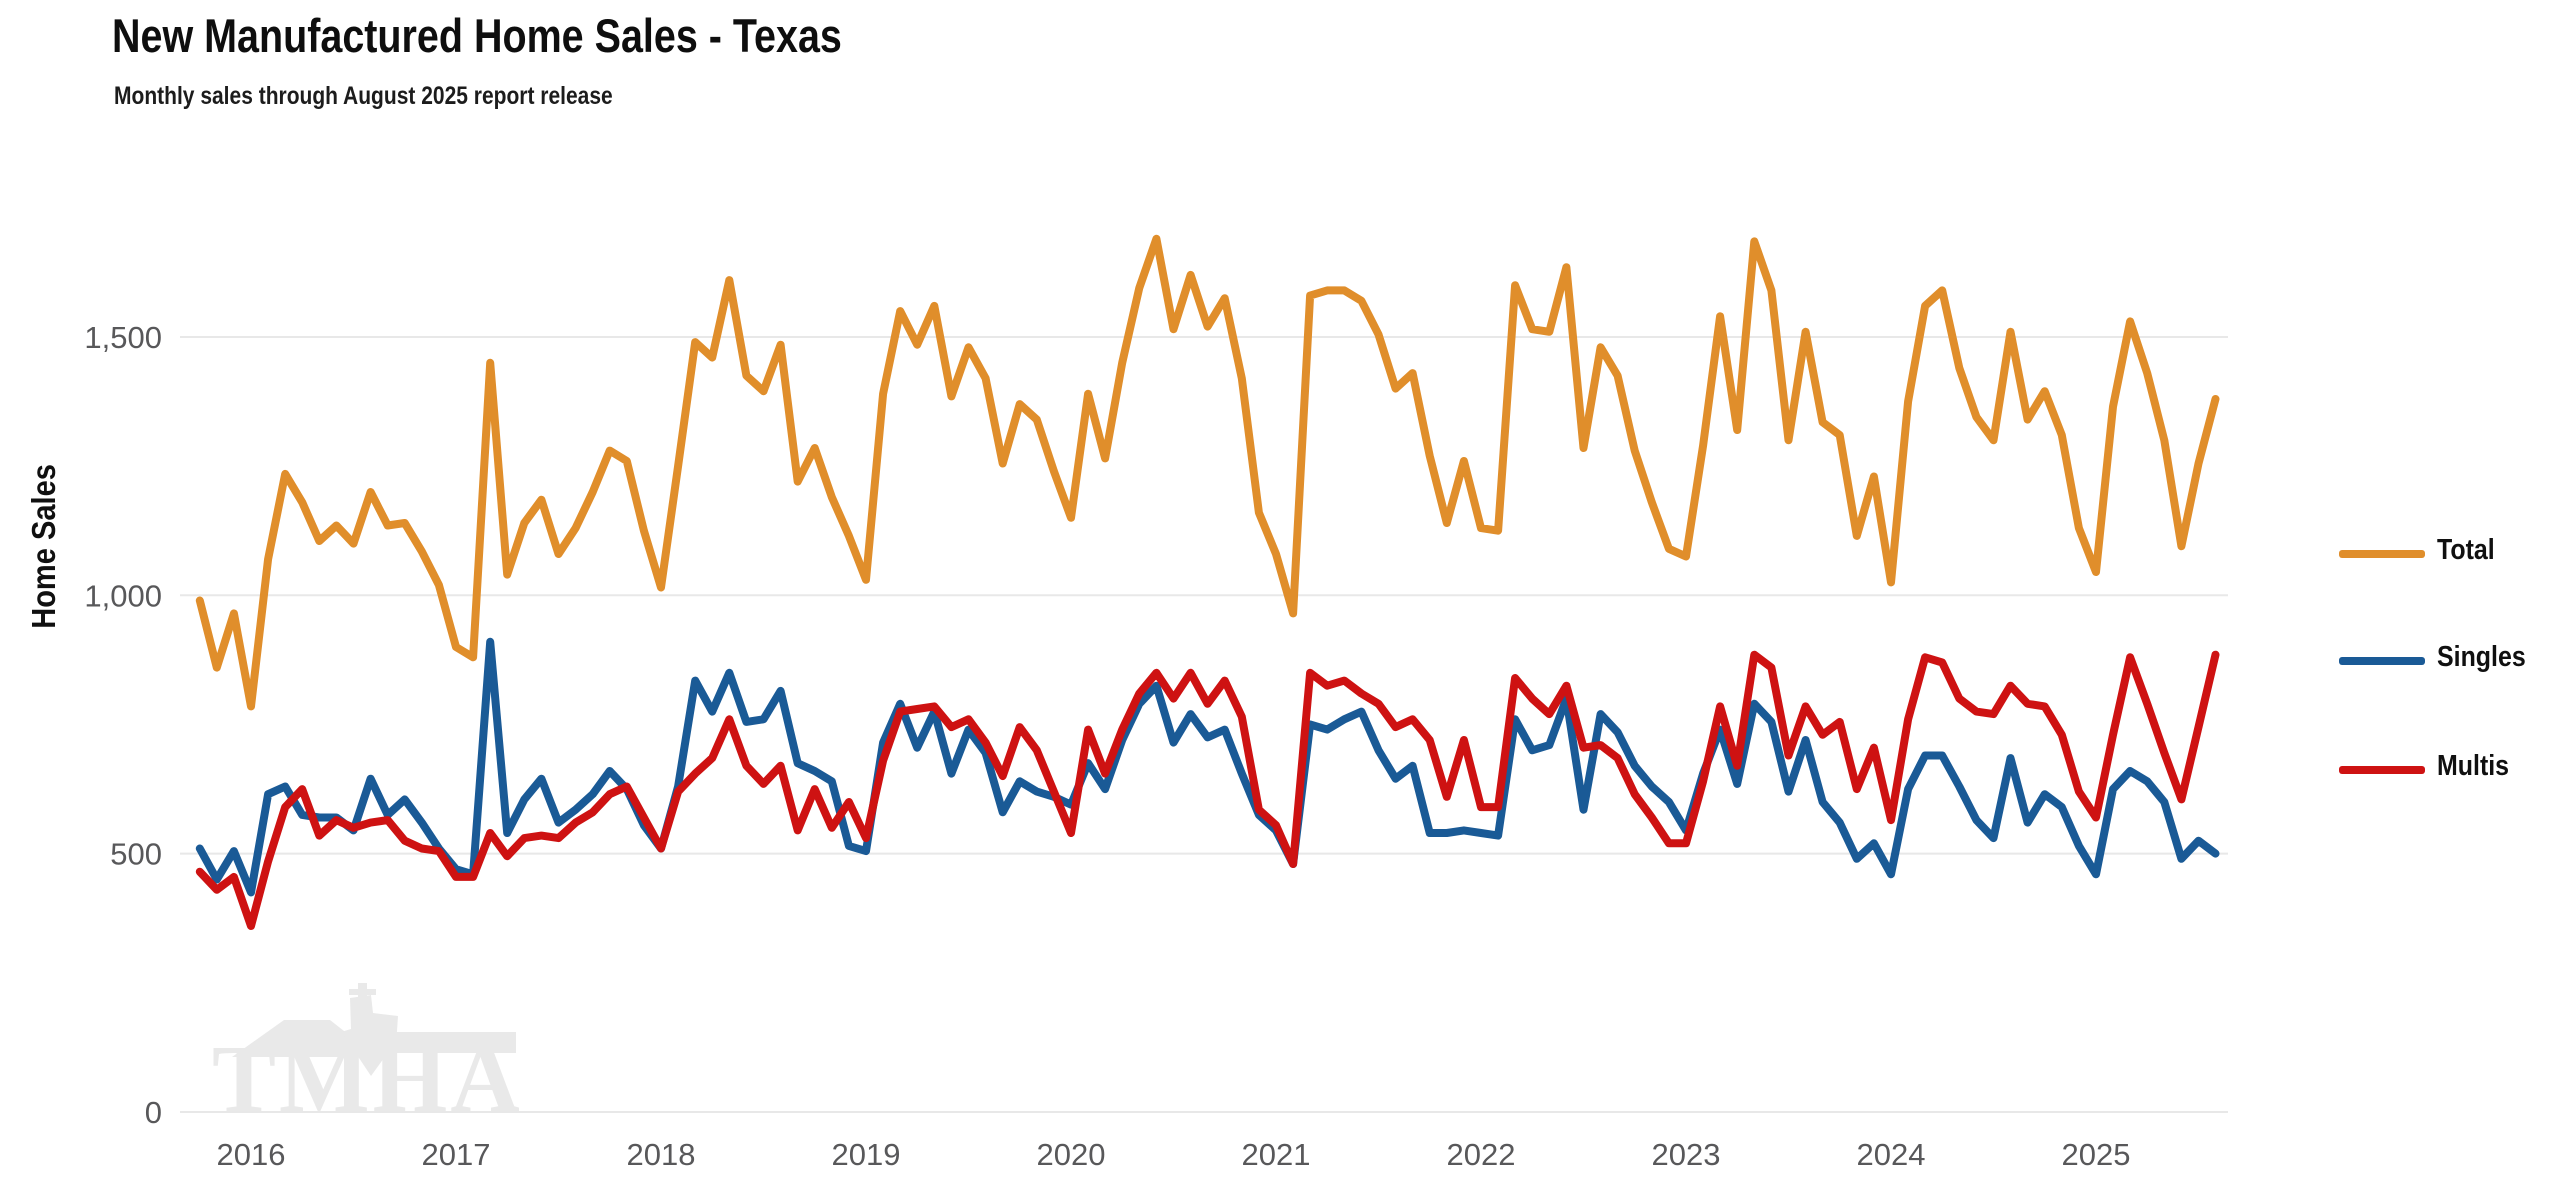  I want to click on y-tick-label: 500, so click(136, 854).